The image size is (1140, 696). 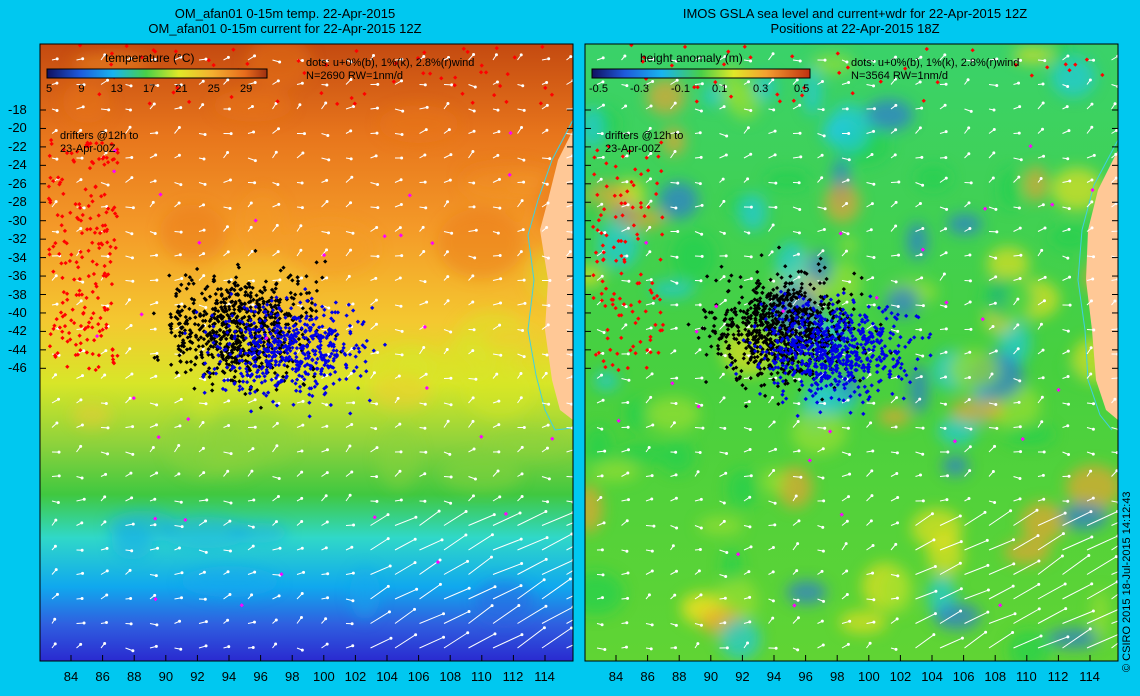 I want to click on lat-label: -34, so click(x=17, y=257).